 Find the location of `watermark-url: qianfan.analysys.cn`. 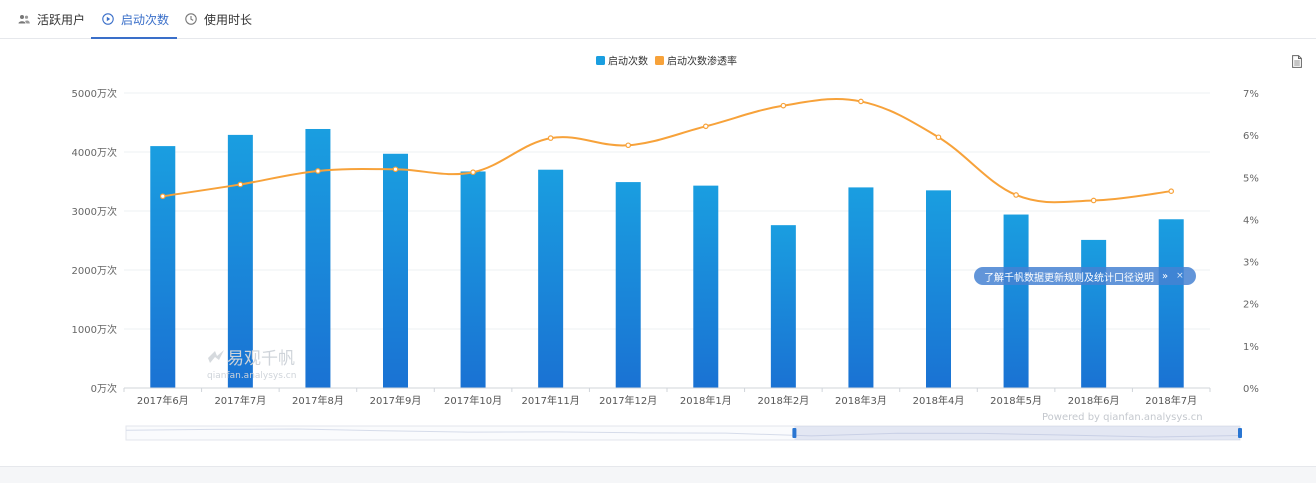

watermark-url: qianfan.analysys.cn is located at coordinates (252, 376).